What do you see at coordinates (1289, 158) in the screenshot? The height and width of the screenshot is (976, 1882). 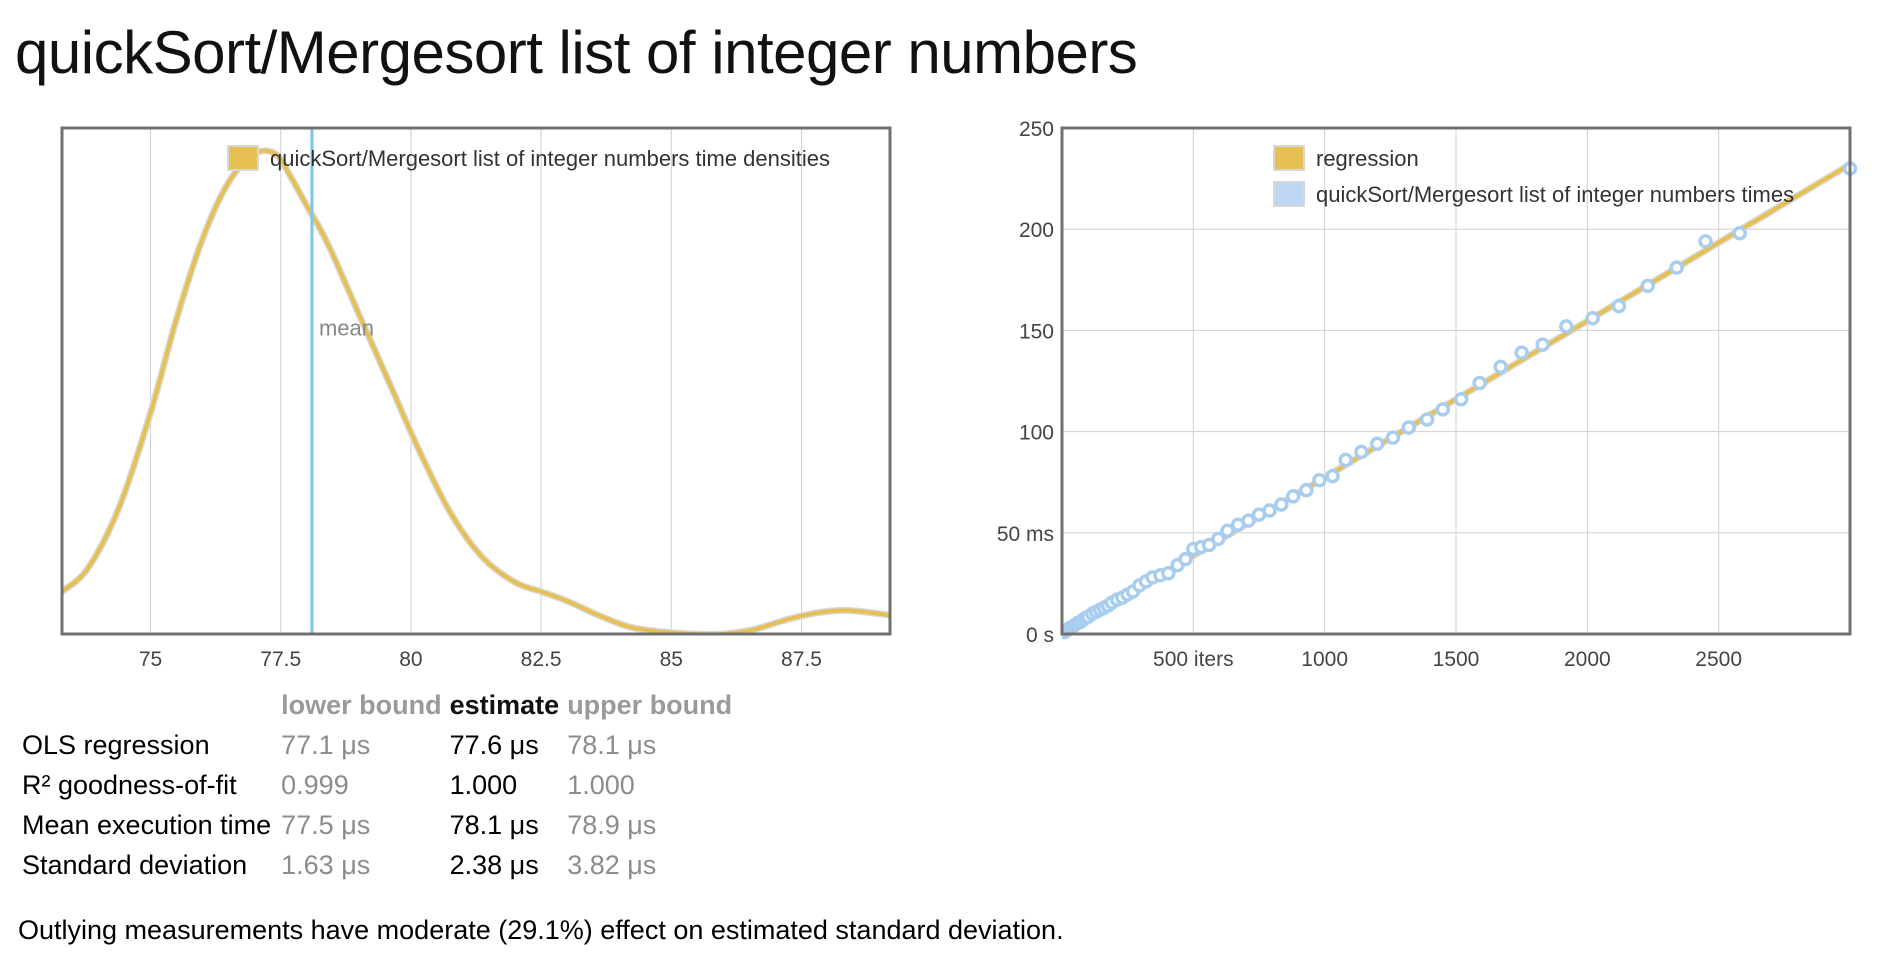 I see `regression-legend-swatch` at bounding box center [1289, 158].